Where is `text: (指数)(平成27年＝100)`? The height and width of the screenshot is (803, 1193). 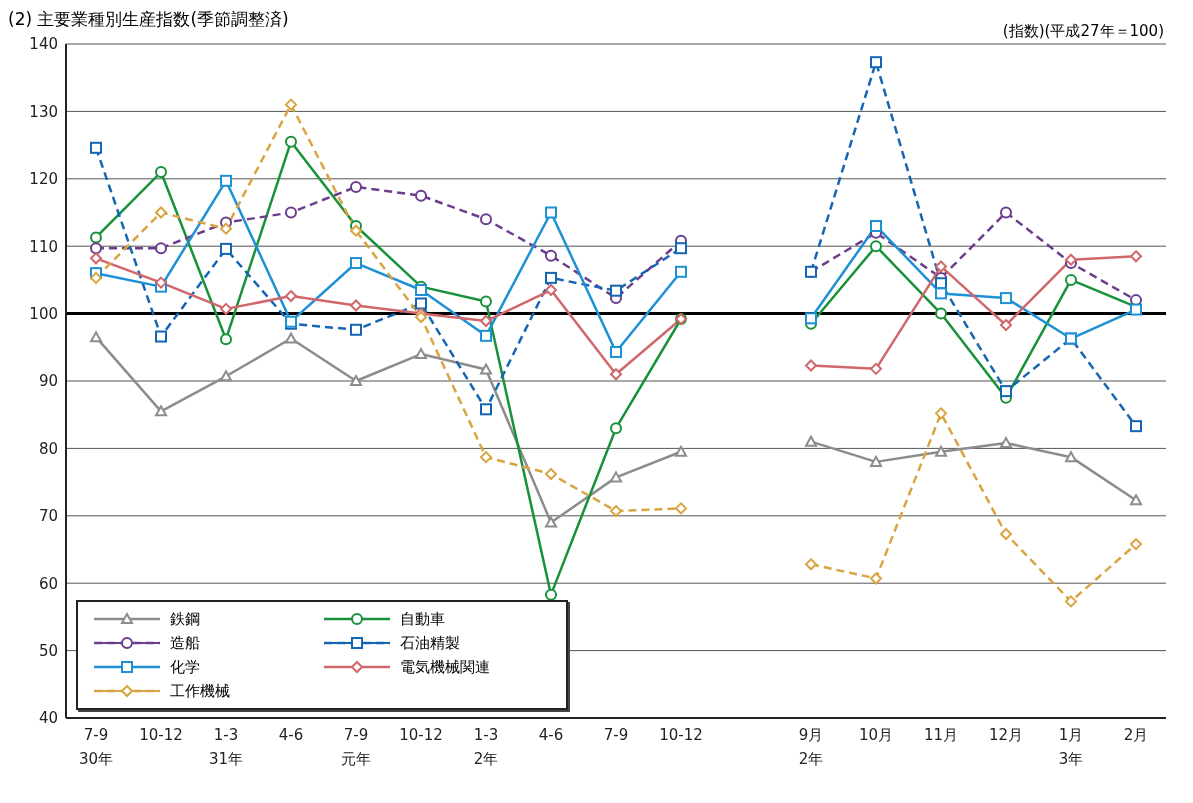
text: (指数)(平成27年＝100) is located at coordinates (1083, 31).